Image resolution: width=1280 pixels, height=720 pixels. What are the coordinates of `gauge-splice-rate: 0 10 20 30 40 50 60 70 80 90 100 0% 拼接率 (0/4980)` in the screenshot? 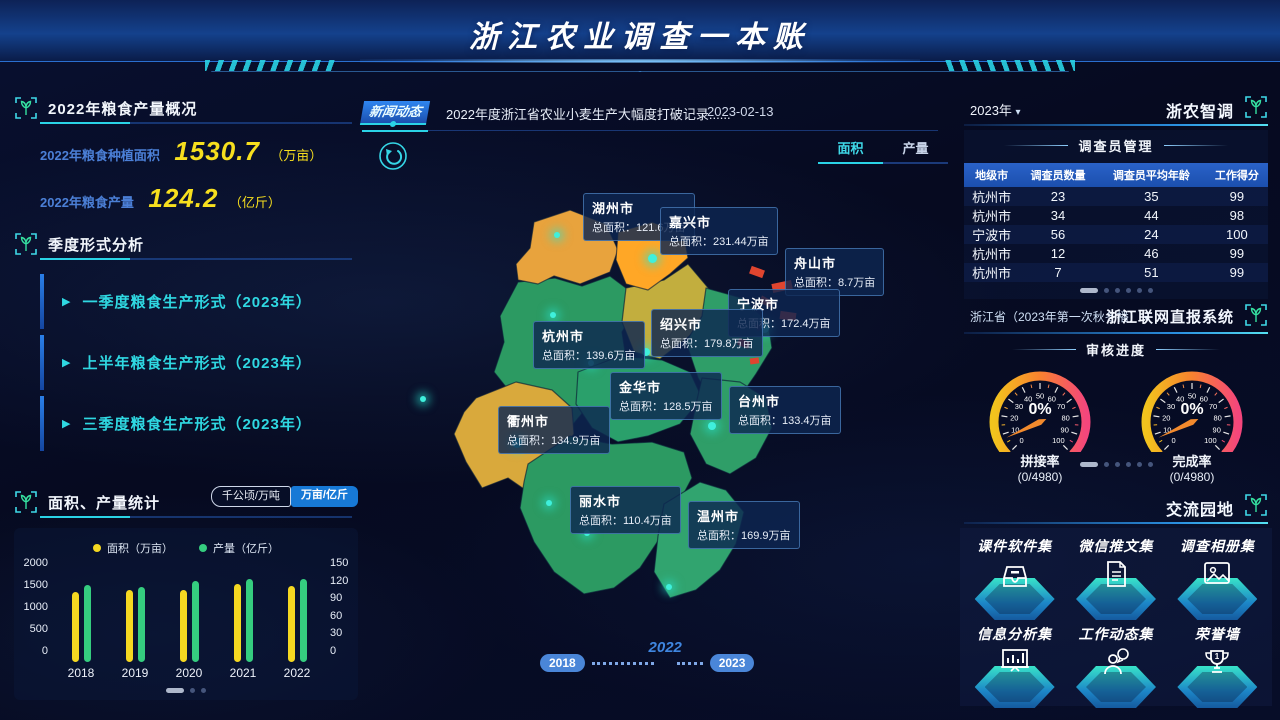 It's located at (1040, 420).